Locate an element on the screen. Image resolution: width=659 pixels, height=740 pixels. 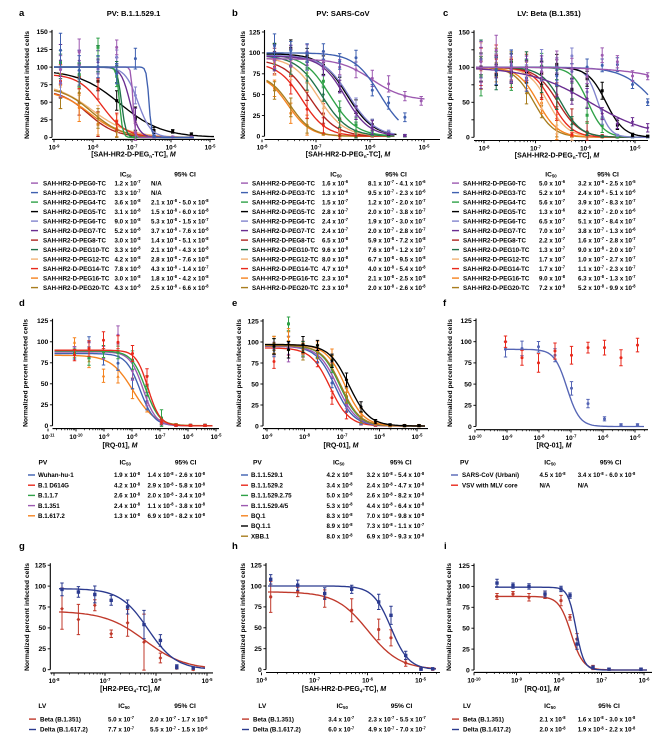
svg-text: 8.2 x 10-7 - 2.0 x 10-6 is located at coordinates (607, 212).